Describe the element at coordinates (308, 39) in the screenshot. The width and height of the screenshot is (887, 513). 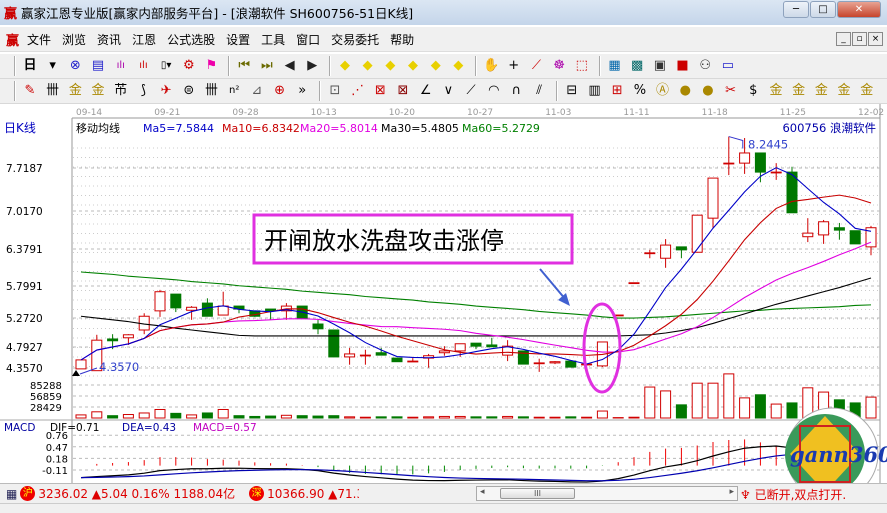
I see `menu-window: 窗口` at that location.